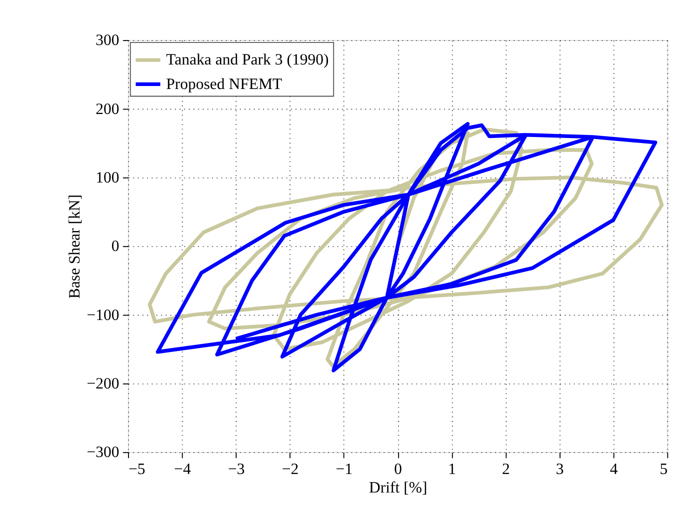  Describe the element at coordinates (108, 109) in the screenshot. I see `y-tick-label: 200` at that location.